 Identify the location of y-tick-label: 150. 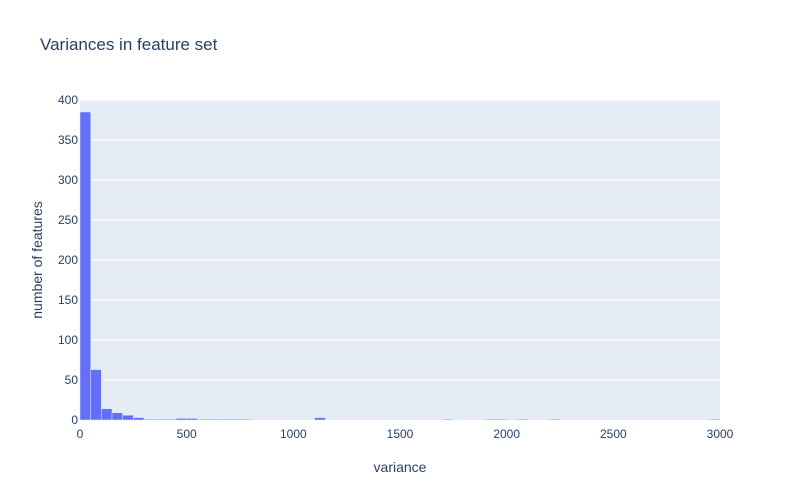
(68, 300).